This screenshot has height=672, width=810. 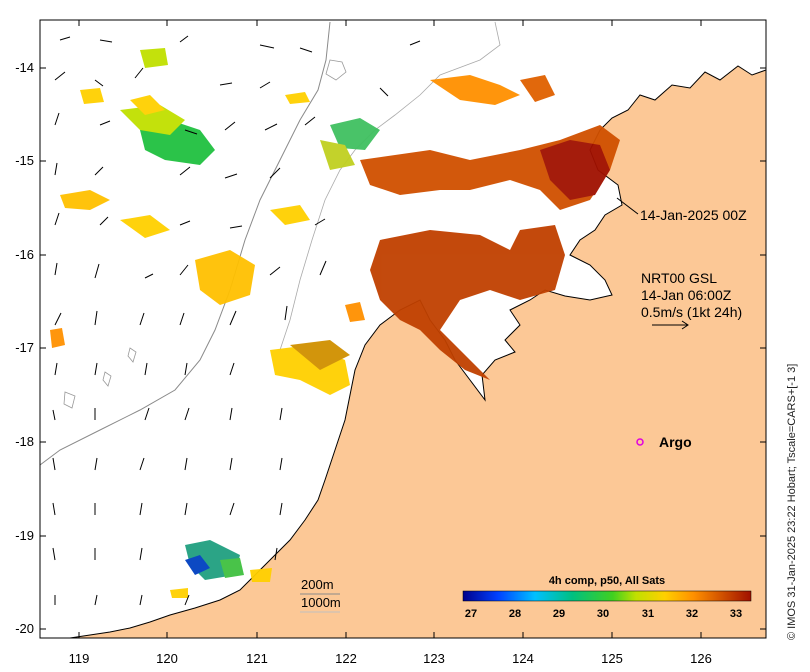 I want to click on lon-tick-123: 123, so click(x=434, y=658).